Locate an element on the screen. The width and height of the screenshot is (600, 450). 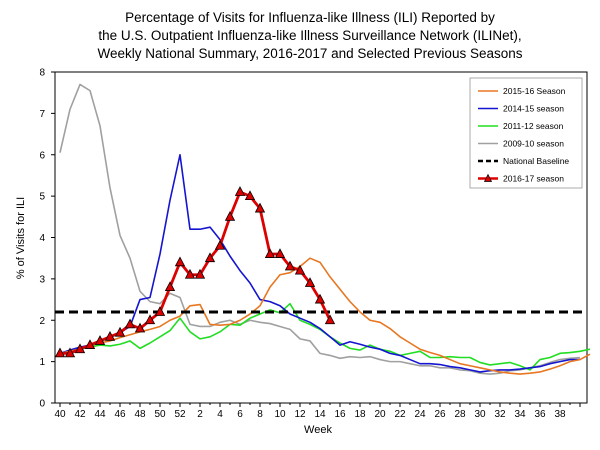
legend-label: 2009-10 season is located at coordinates (533, 144).